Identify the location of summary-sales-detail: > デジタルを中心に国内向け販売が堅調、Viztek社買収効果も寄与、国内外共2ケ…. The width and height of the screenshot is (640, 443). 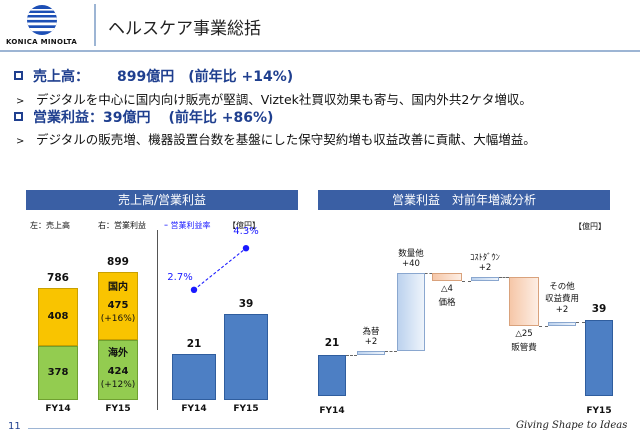
(274, 98).